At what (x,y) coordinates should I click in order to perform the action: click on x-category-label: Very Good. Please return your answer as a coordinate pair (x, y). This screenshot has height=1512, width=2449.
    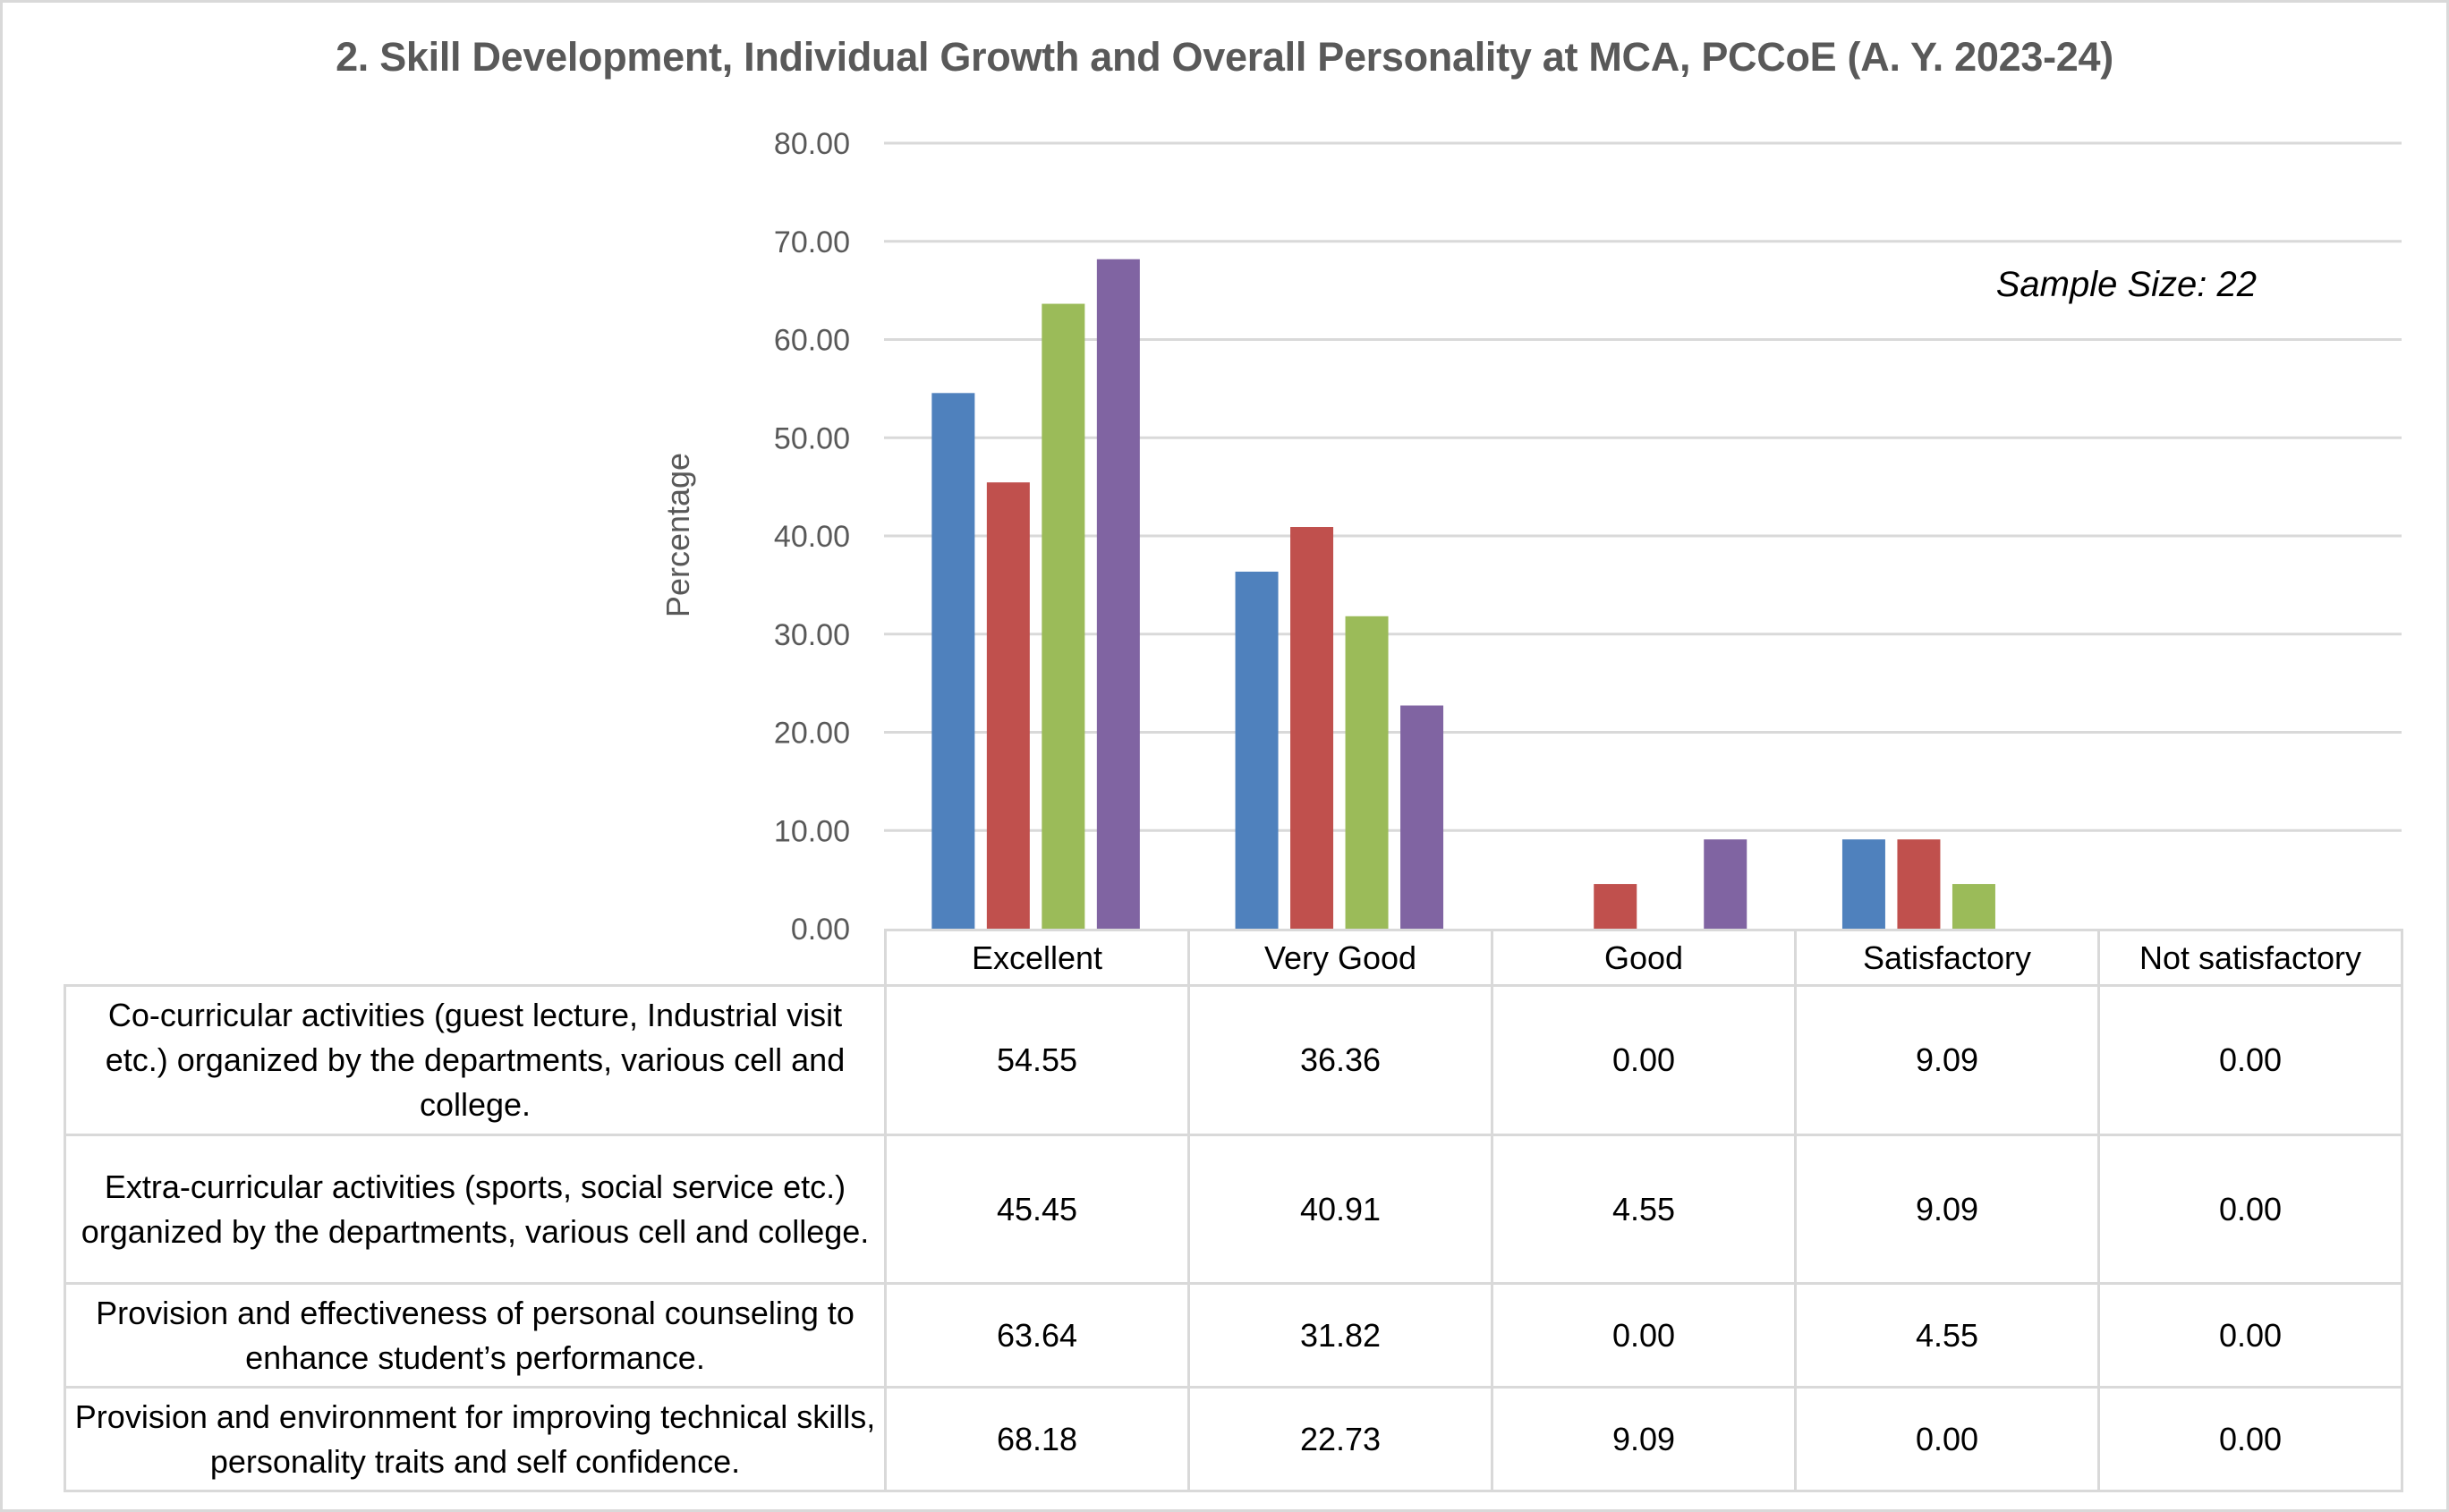
    Looking at the image, I should click on (1340, 958).